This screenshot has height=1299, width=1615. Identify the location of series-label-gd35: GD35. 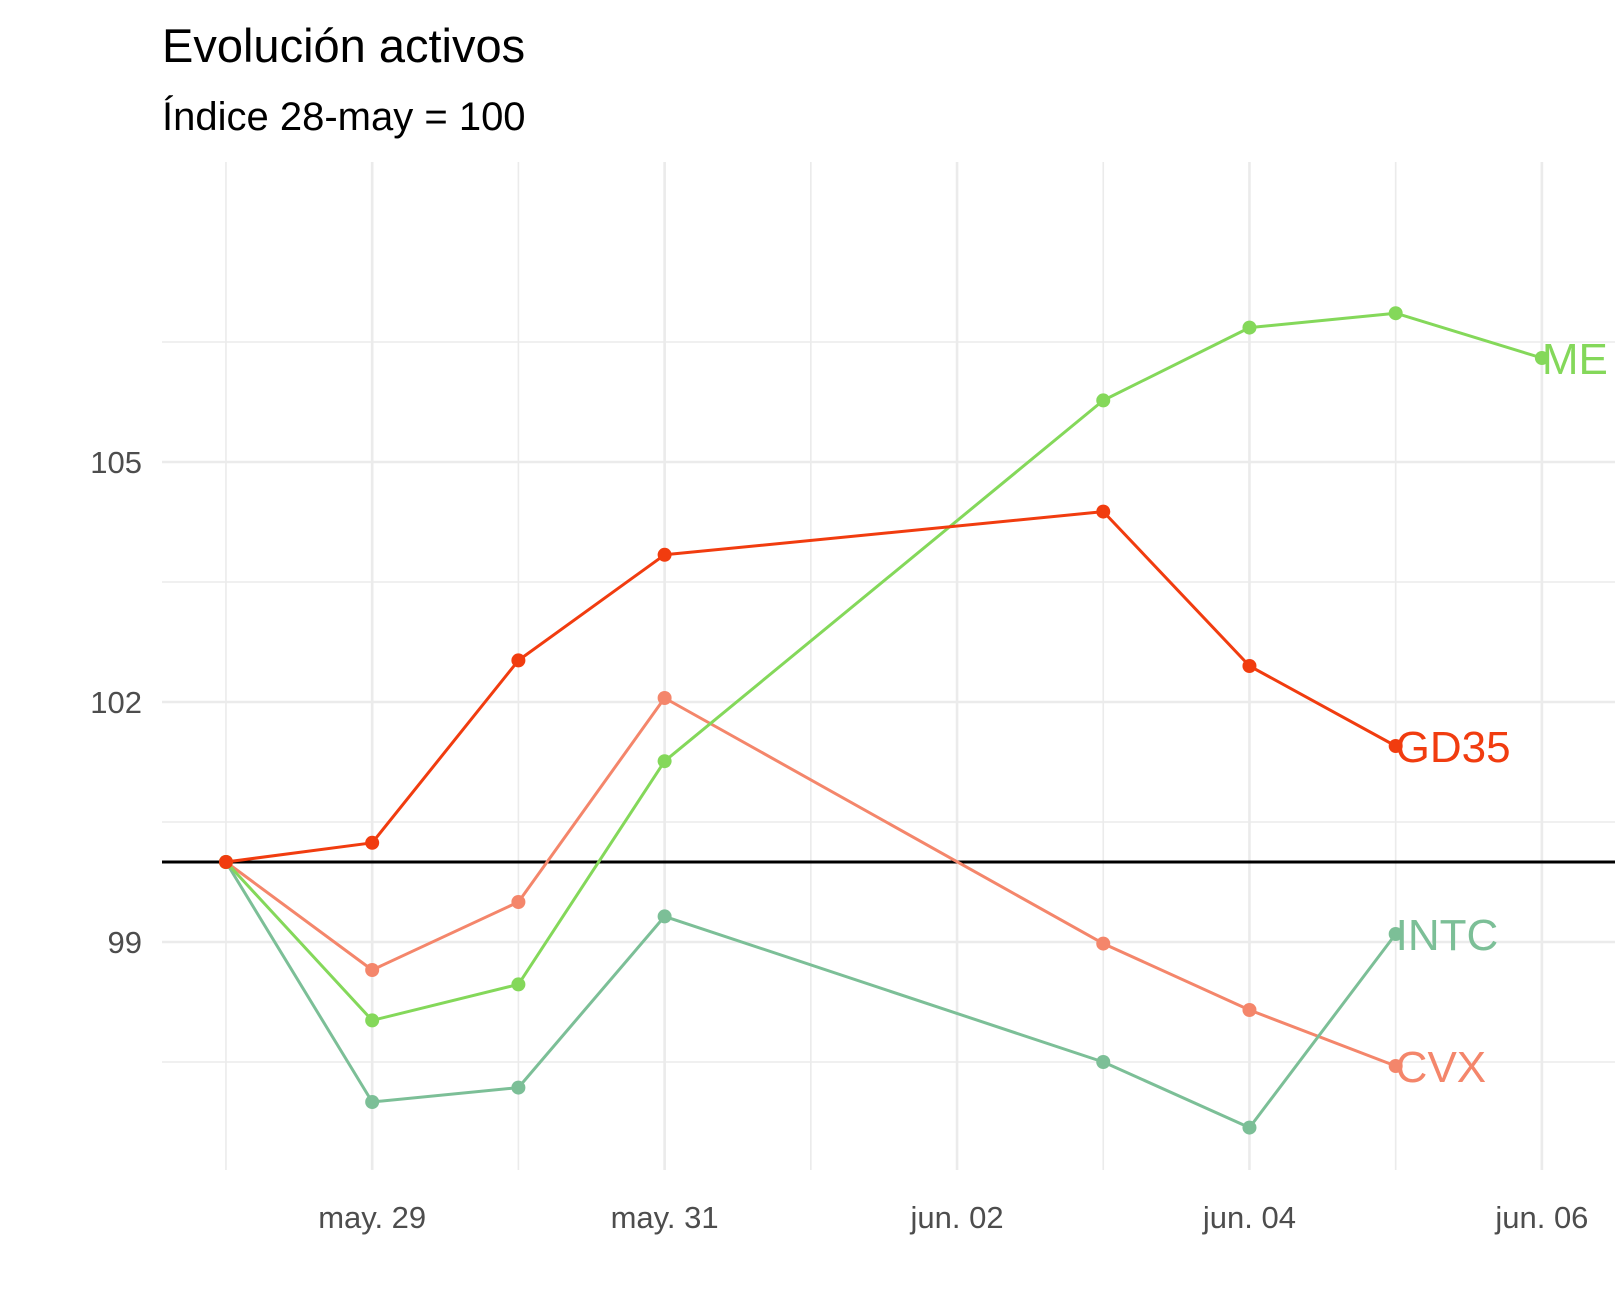
(1453, 747).